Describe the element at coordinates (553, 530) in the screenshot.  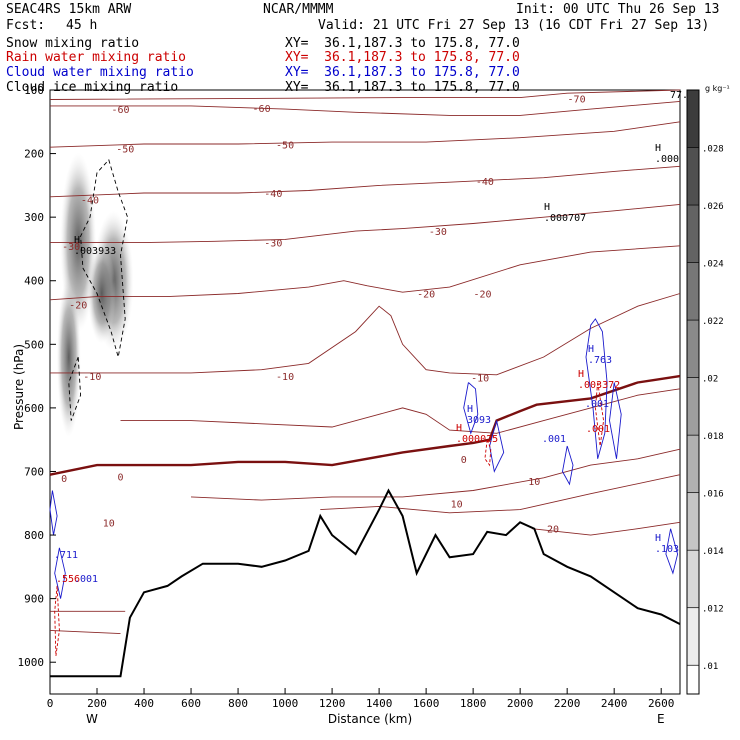
I see `isotherm-label-22: 20` at that location.